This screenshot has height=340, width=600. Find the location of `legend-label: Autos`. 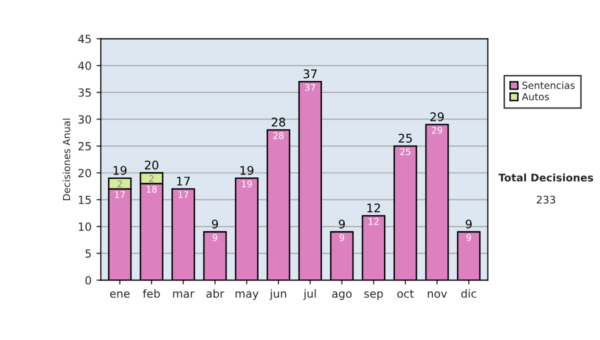

legend-label: Autos is located at coordinates (535, 96).